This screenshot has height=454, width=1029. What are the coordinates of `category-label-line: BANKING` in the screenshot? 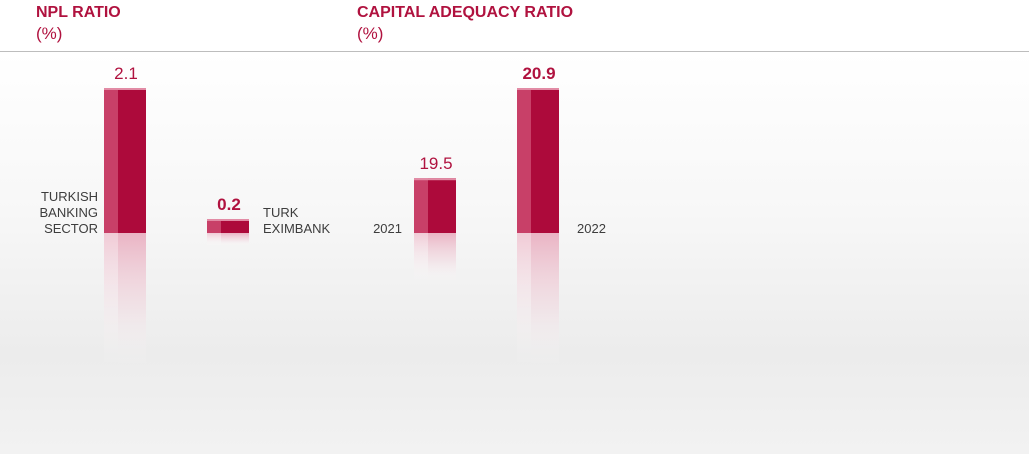 It's located at (68, 212).